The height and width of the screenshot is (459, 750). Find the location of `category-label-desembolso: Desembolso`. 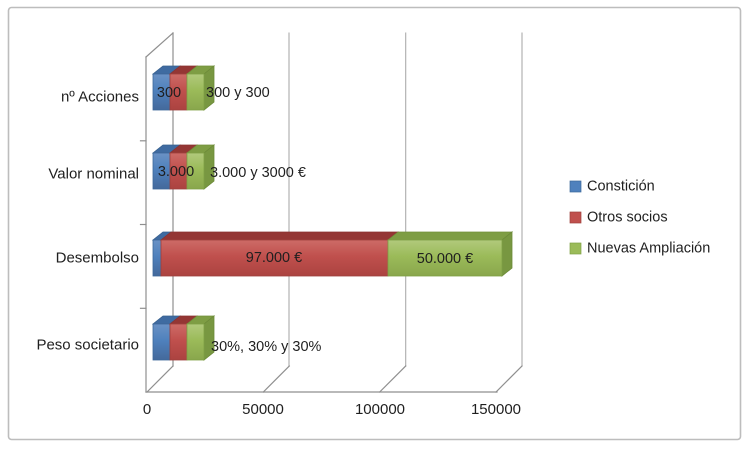

category-label-desembolso: Desembolso is located at coordinates (97, 258).